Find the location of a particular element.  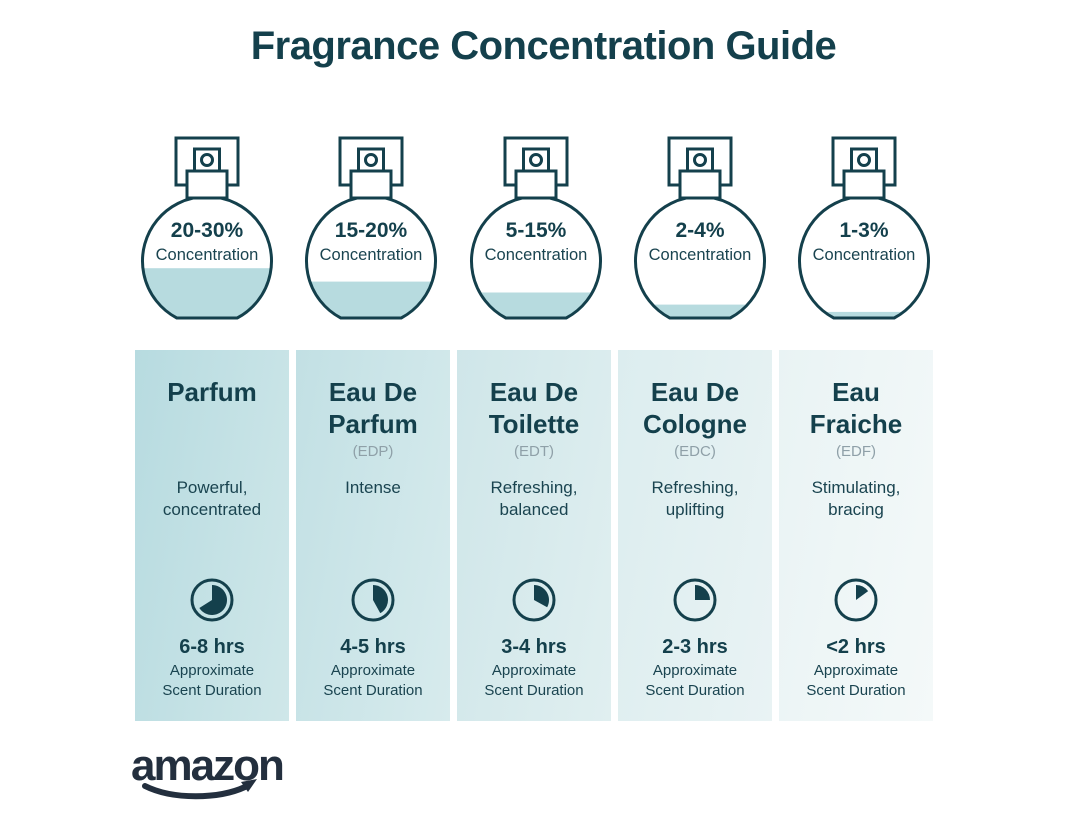

column-title: Eau De Cologne is located at coordinates (695, 408).